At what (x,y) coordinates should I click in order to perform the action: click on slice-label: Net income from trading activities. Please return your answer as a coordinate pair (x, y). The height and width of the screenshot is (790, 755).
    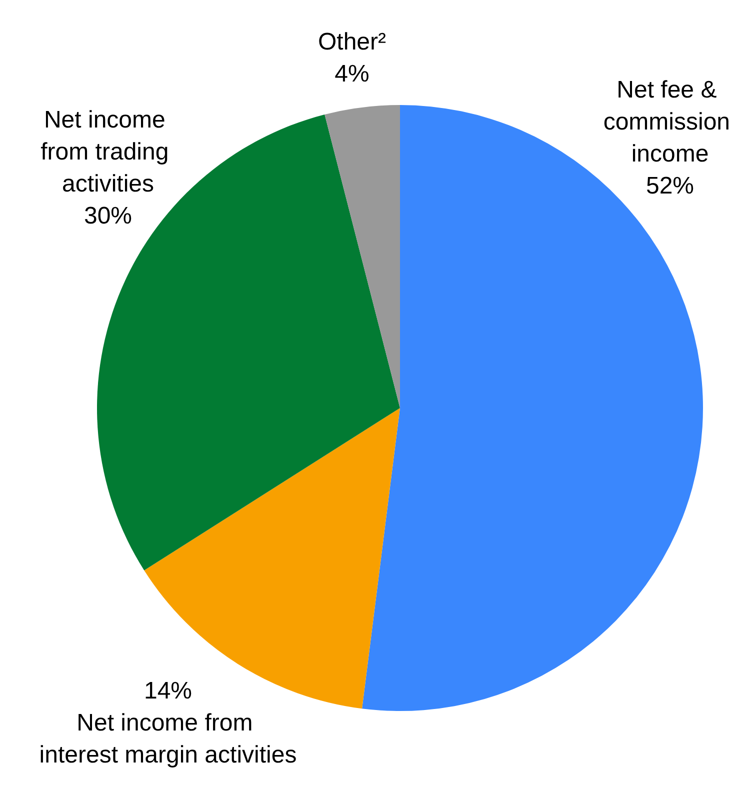
    Looking at the image, I should click on (108, 152).